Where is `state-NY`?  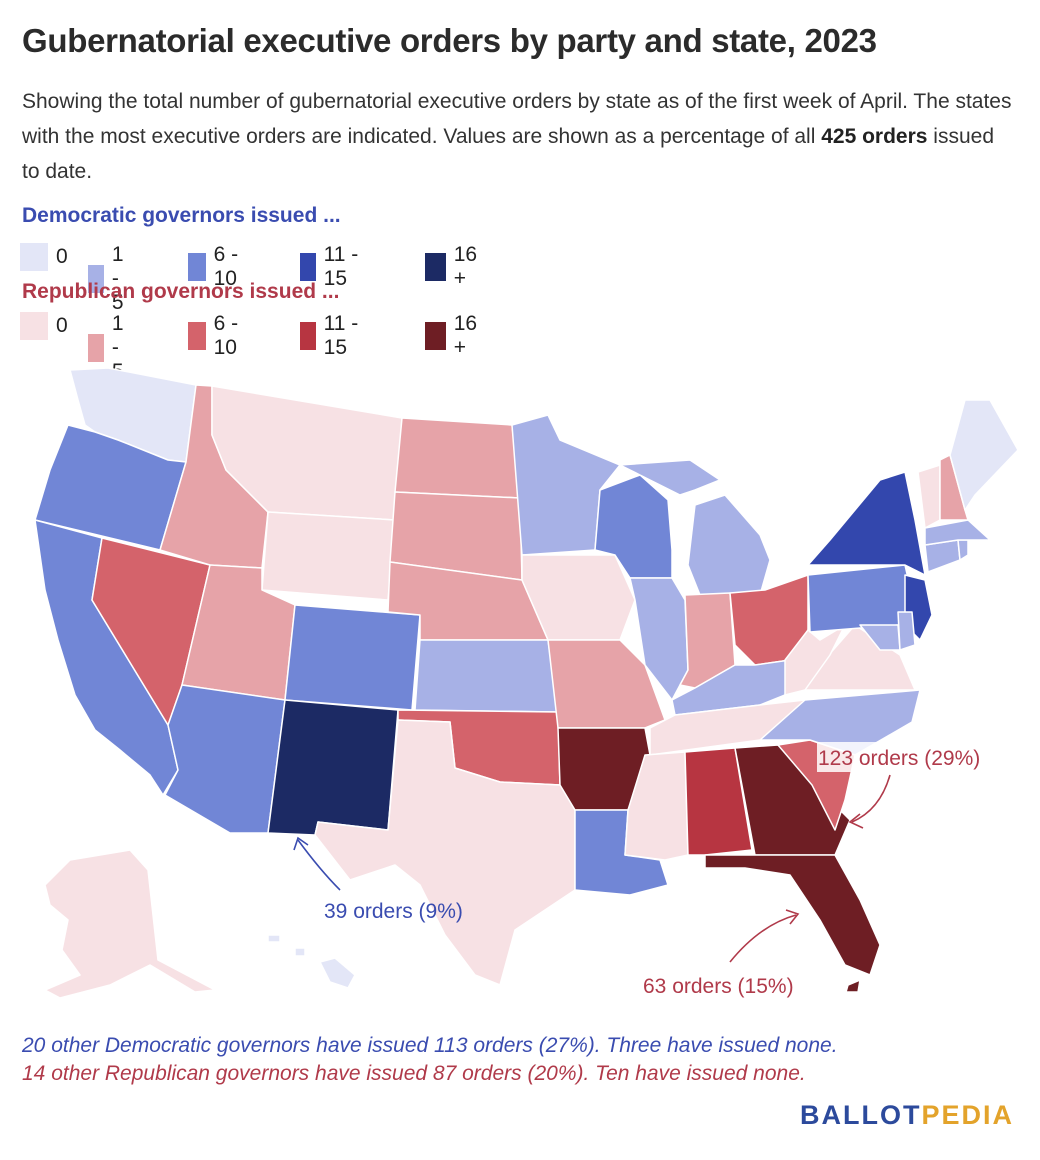 state-NY is located at coordinates (866, 523).